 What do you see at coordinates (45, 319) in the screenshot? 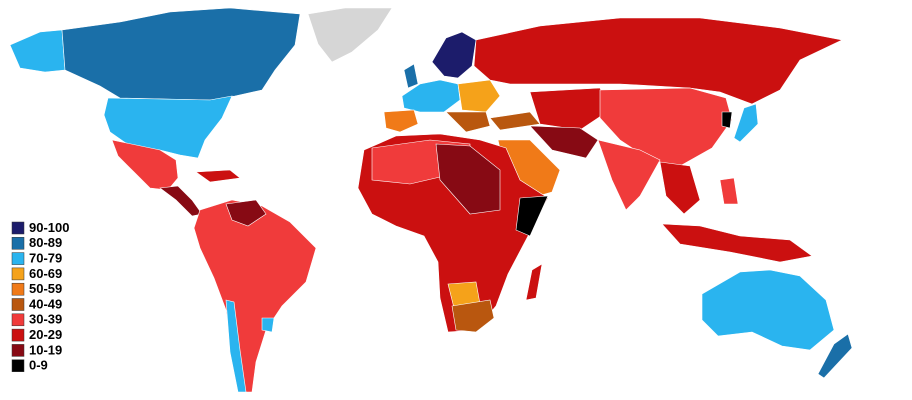
I see `legend-label: 30-39` at bounding box center [45, 319].